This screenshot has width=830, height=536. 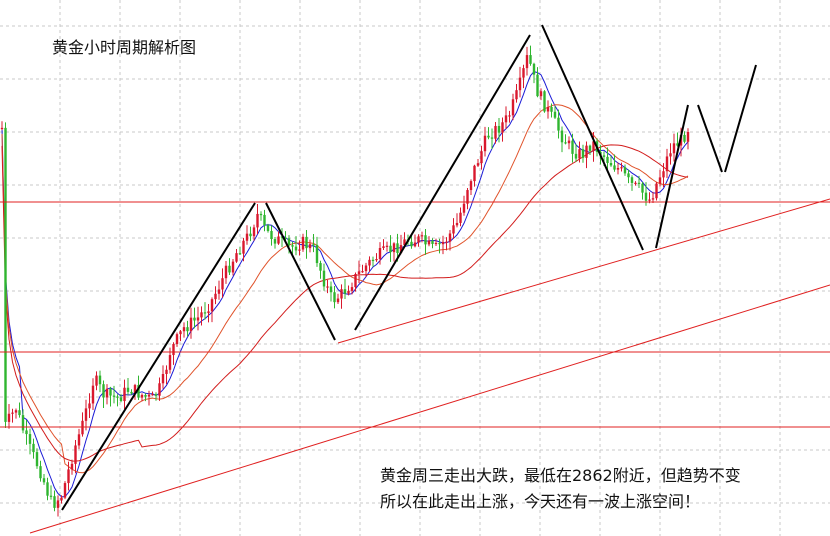 I want to click on annotation-line-1: 黄金周三走出大跌，最低在2862附近，但趋势不变, so click(x=560, y=475).